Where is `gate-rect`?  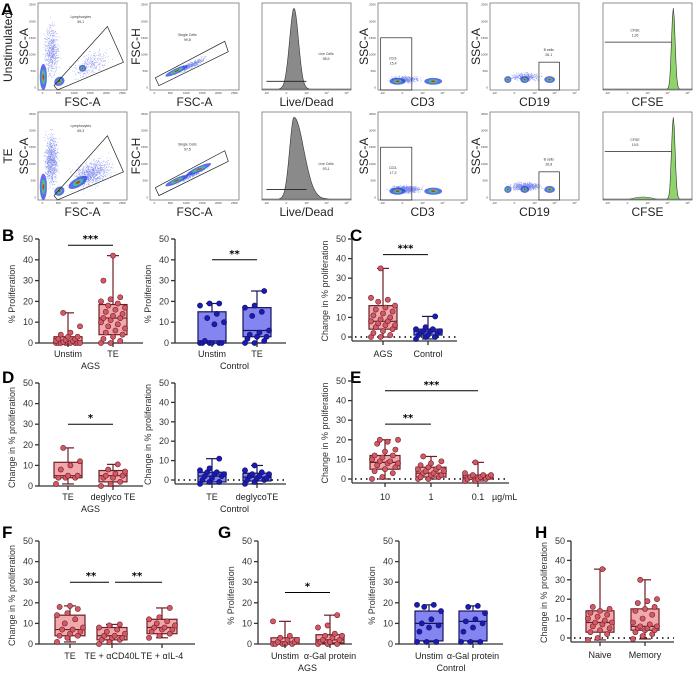 gate-rect is located at coordinates (549, 76).